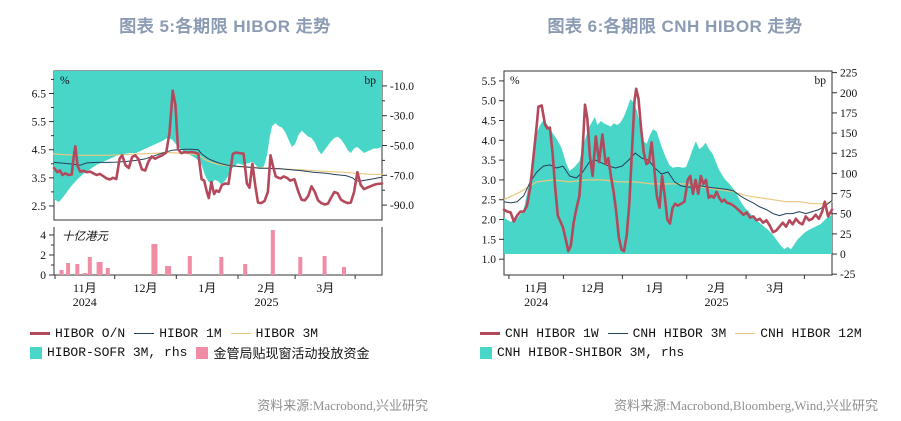 This screenshot has width=901, height=421. What do you see at coordinates (666, 333) in the screenshot?
I see `legend-item: CNH HIBOR 3M` at bounding box center [666, 333].